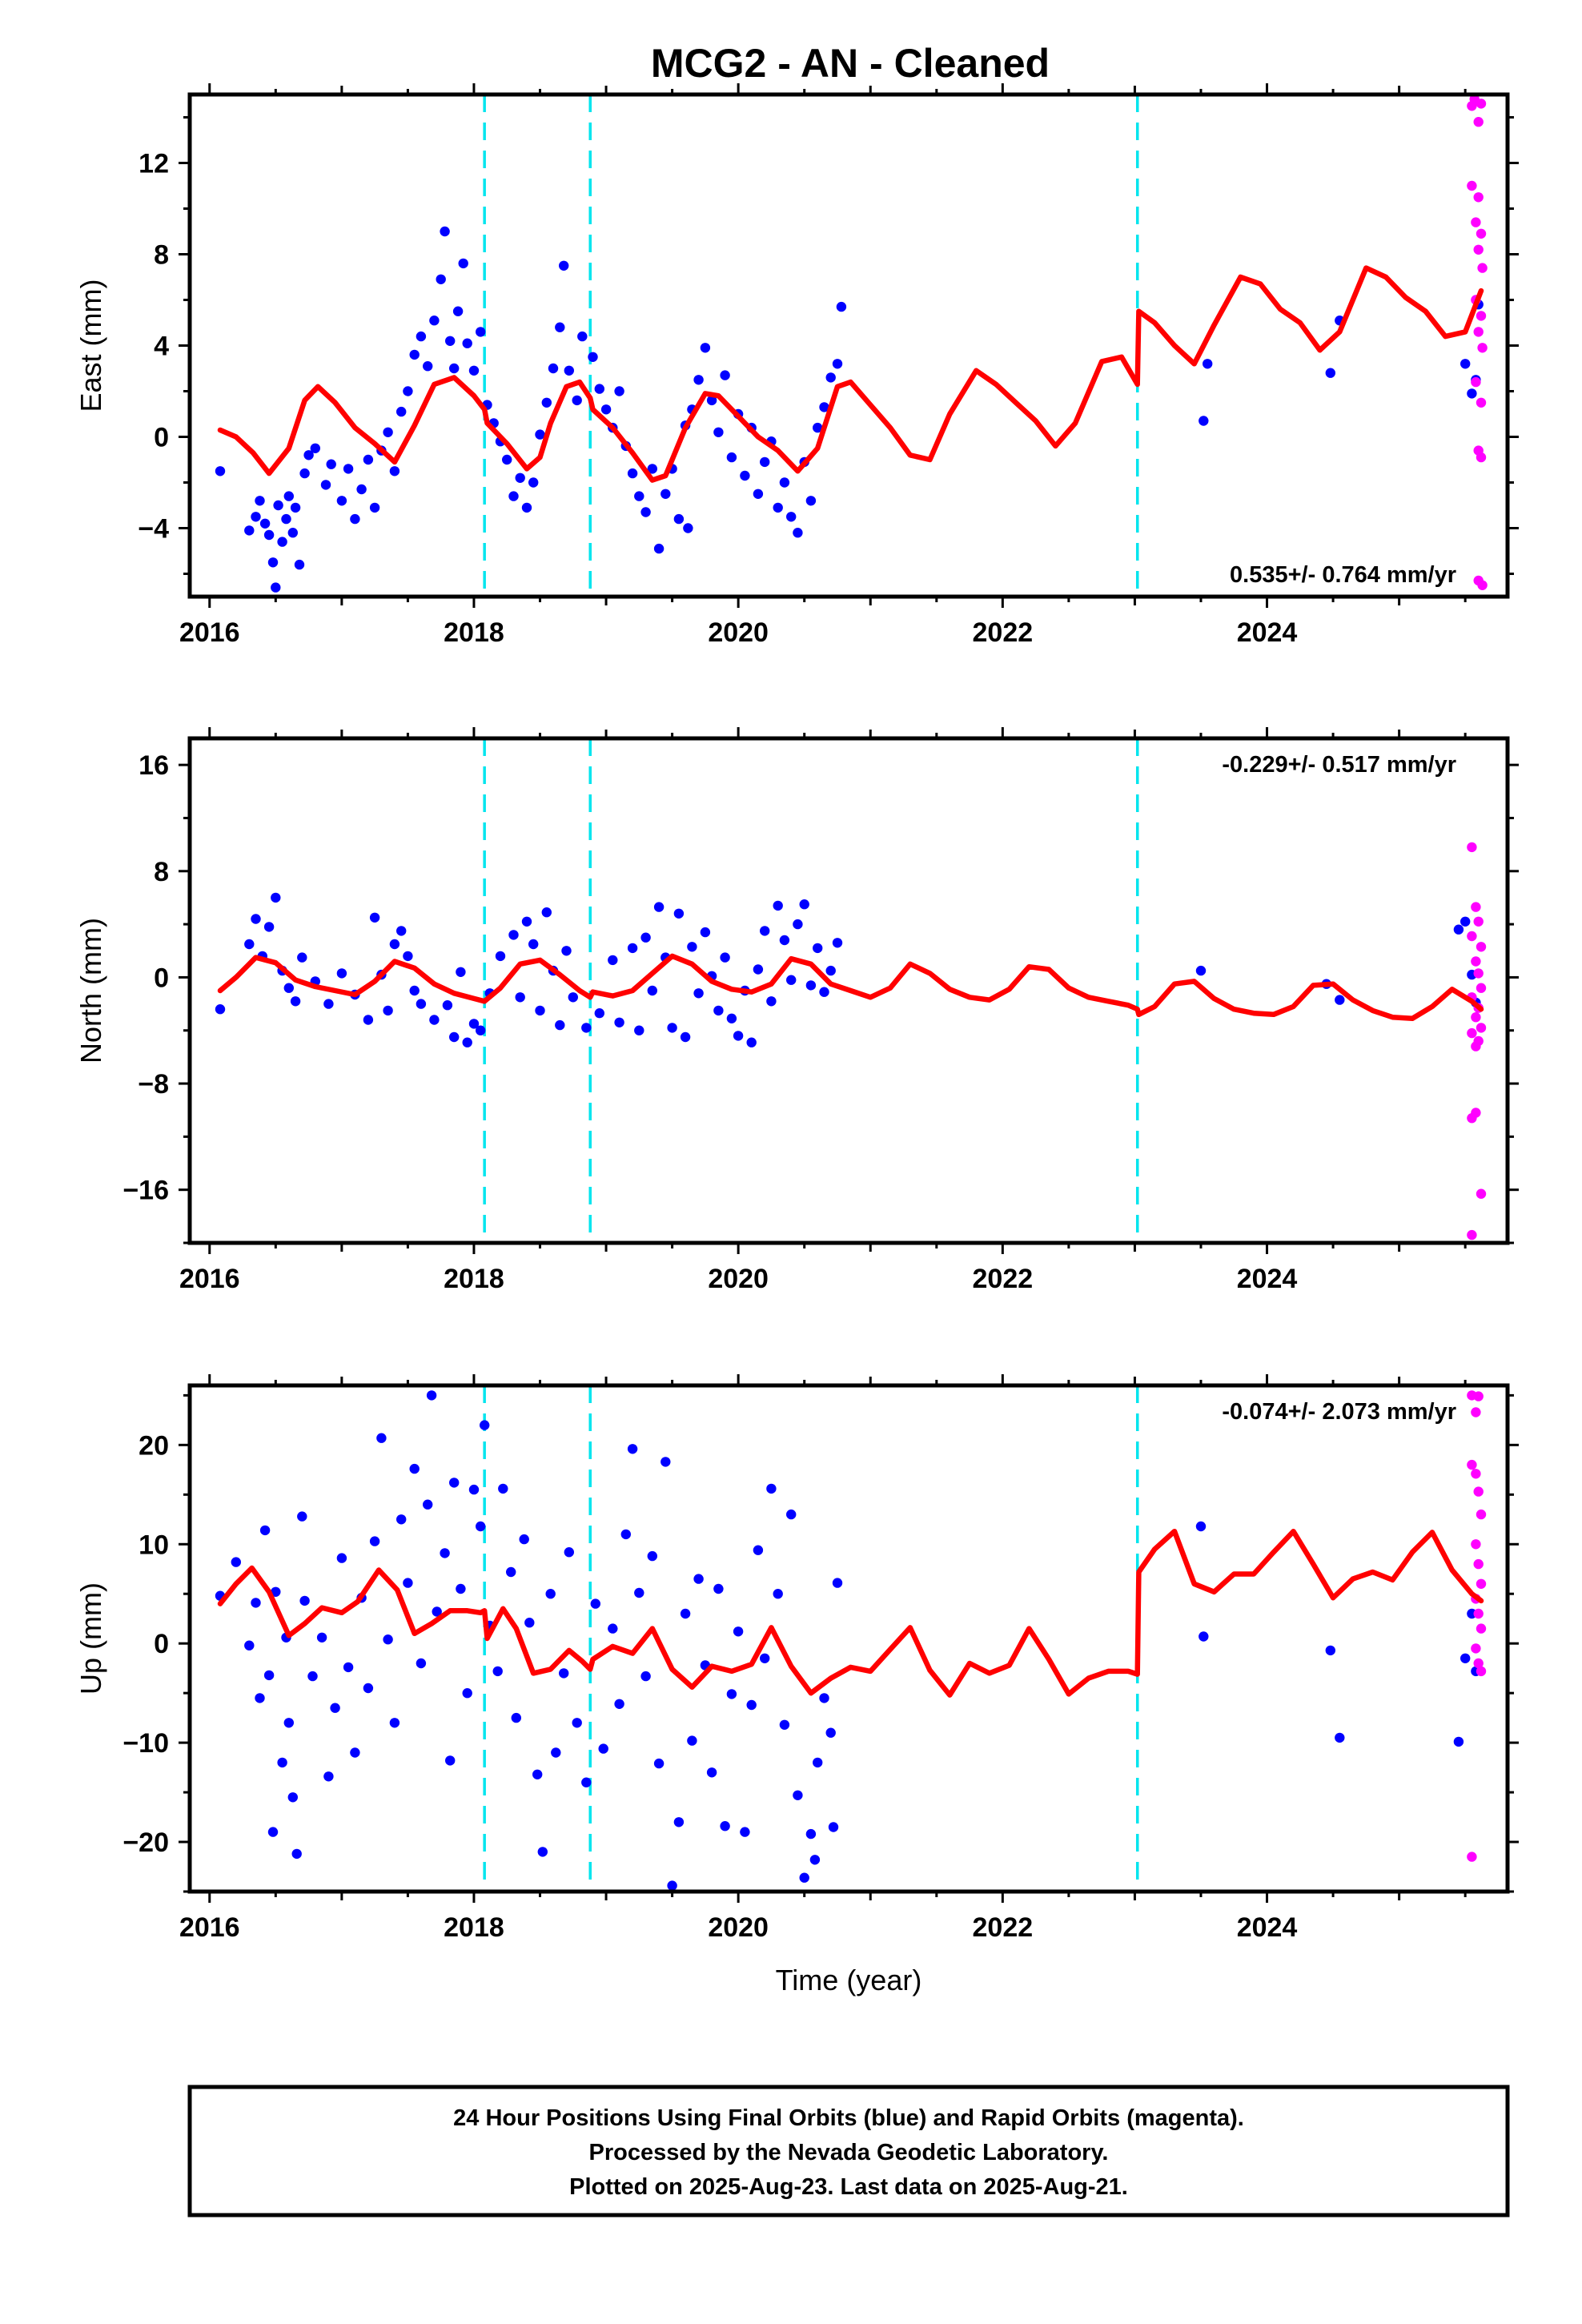 This screenshot has width=1582, height=2324. What do you see at coordinates (739, 632) in the screenshot?
I see `east-xtick-label-2020: 2020` at bounding box center [739, 632].